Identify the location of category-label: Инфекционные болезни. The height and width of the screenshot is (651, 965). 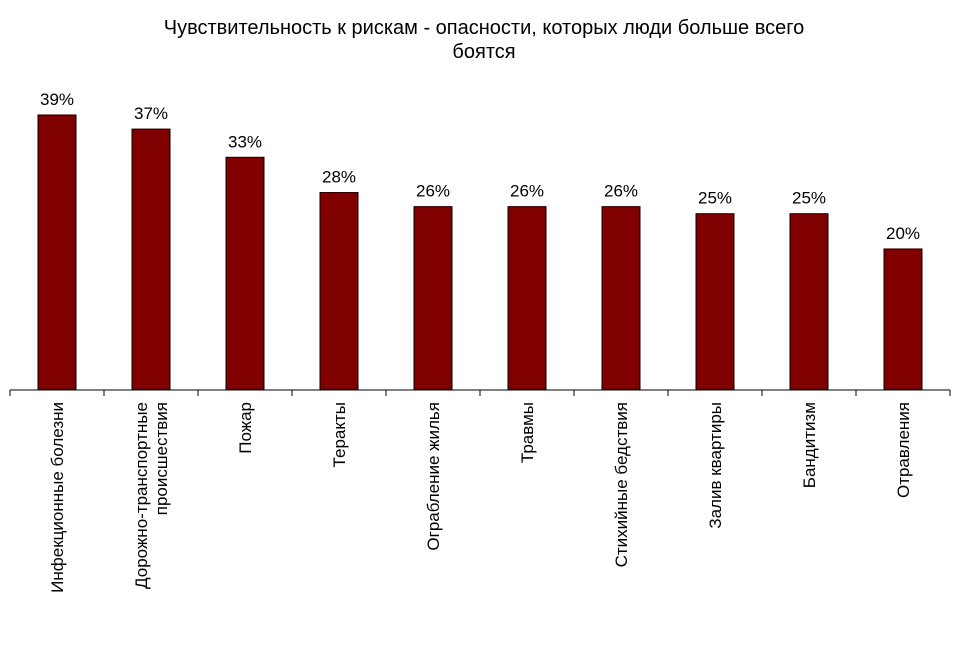
(57, 497).